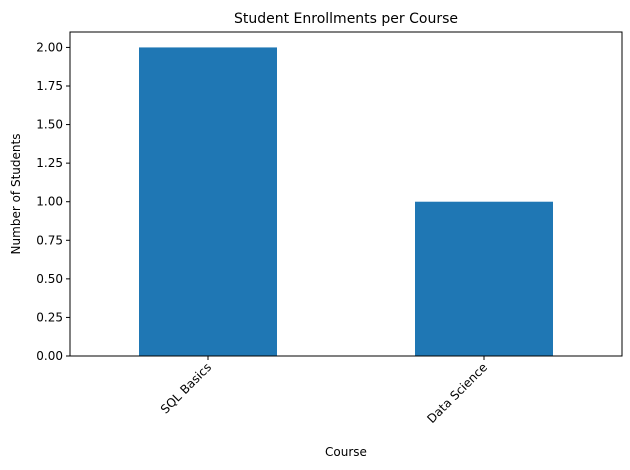 The image size is (630, 470). What do you see at coordinates (16, 194) in the screenshot?
I see `y-axis-label: Number of Students` at bounding box center [16, 194].